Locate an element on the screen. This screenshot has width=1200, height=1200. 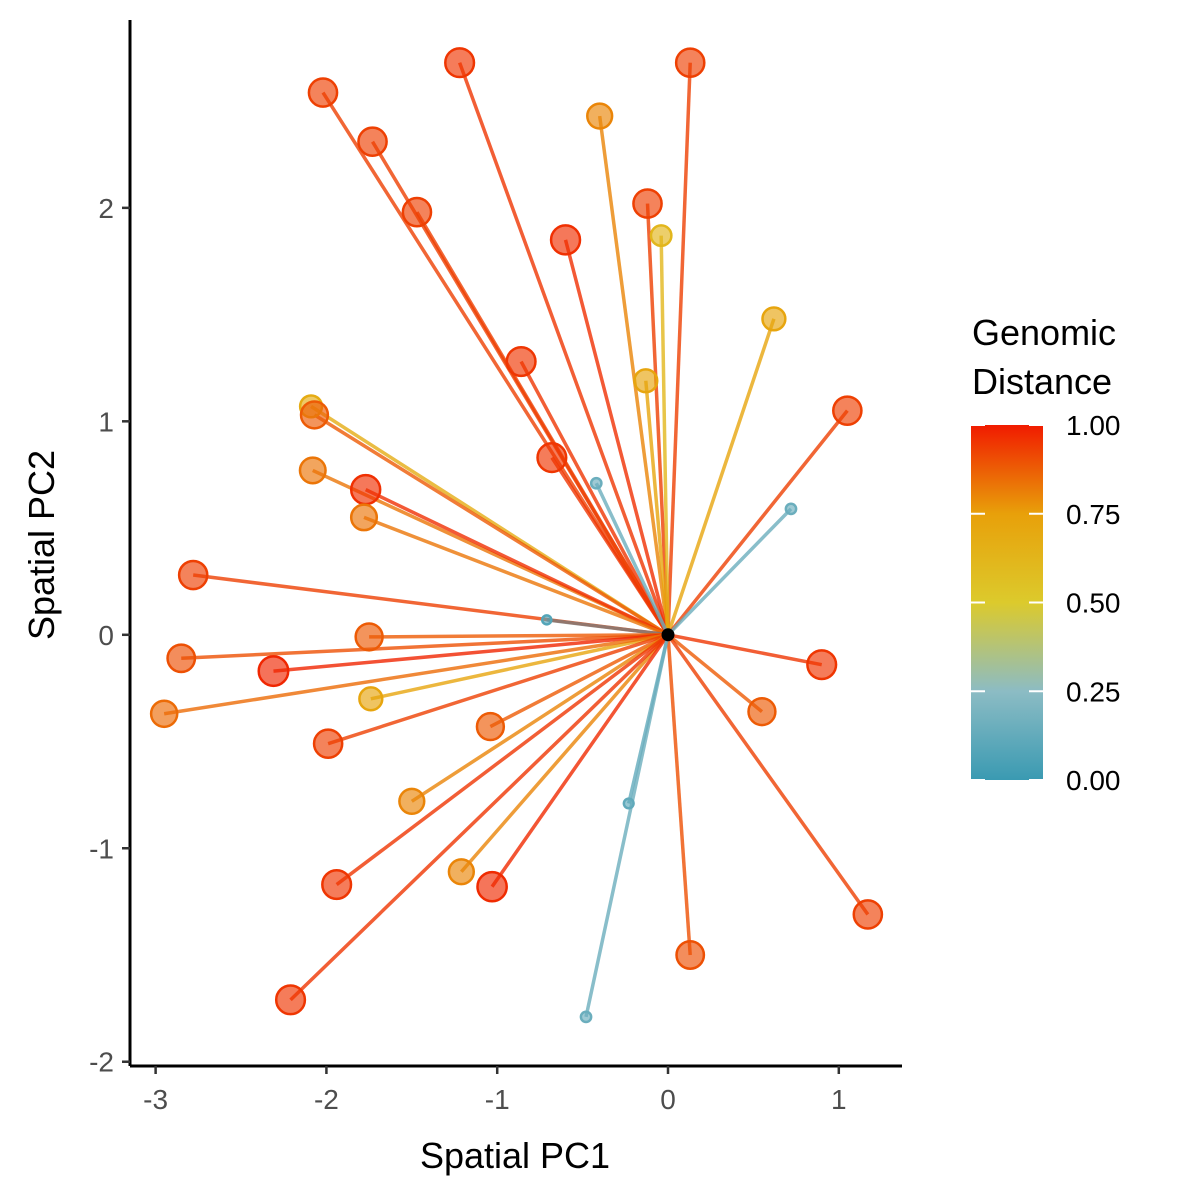
y-tick-label-1: -1 is located at coordinates (101, 848).